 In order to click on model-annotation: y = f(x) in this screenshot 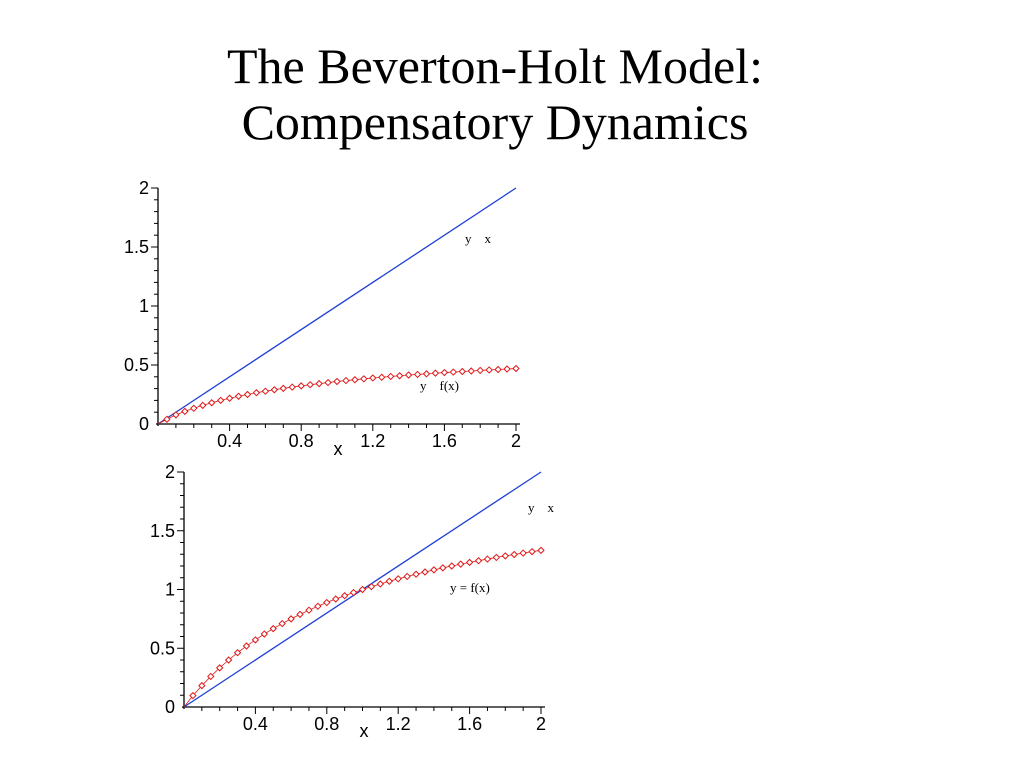, I will do `click(470, 587)`.